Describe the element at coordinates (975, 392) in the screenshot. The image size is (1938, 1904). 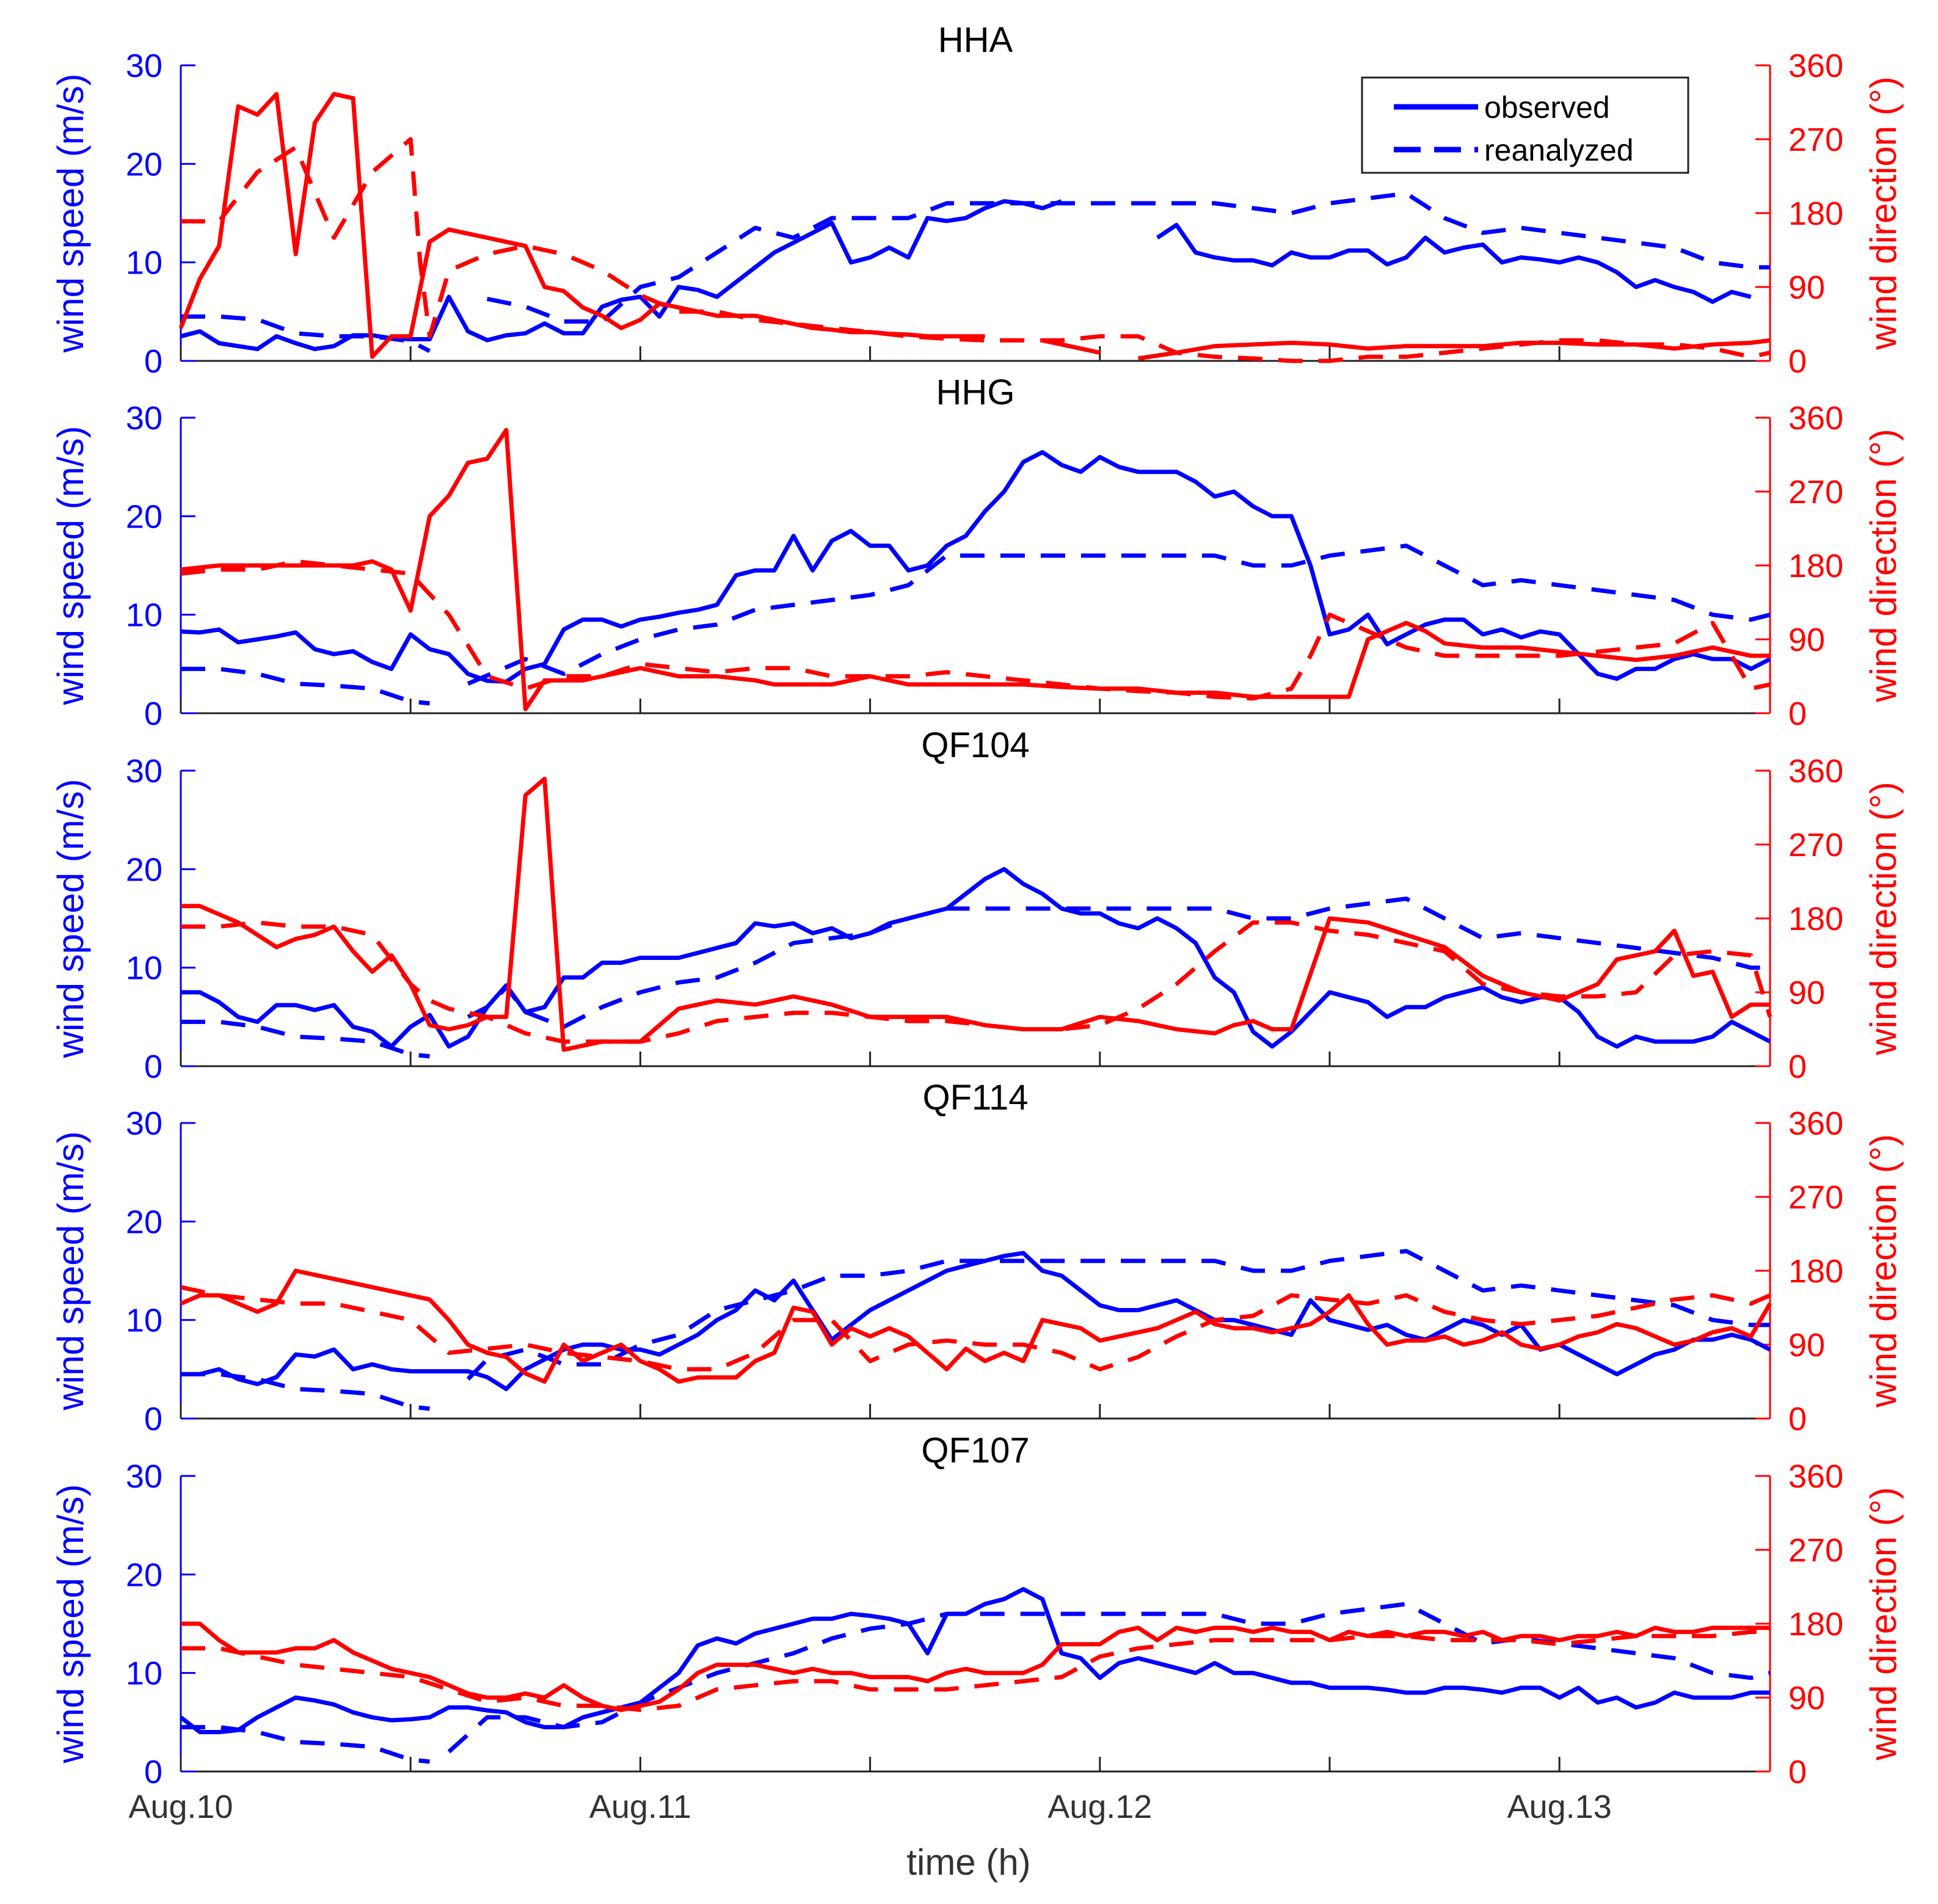
I see `panel-title: HHG` at that location.